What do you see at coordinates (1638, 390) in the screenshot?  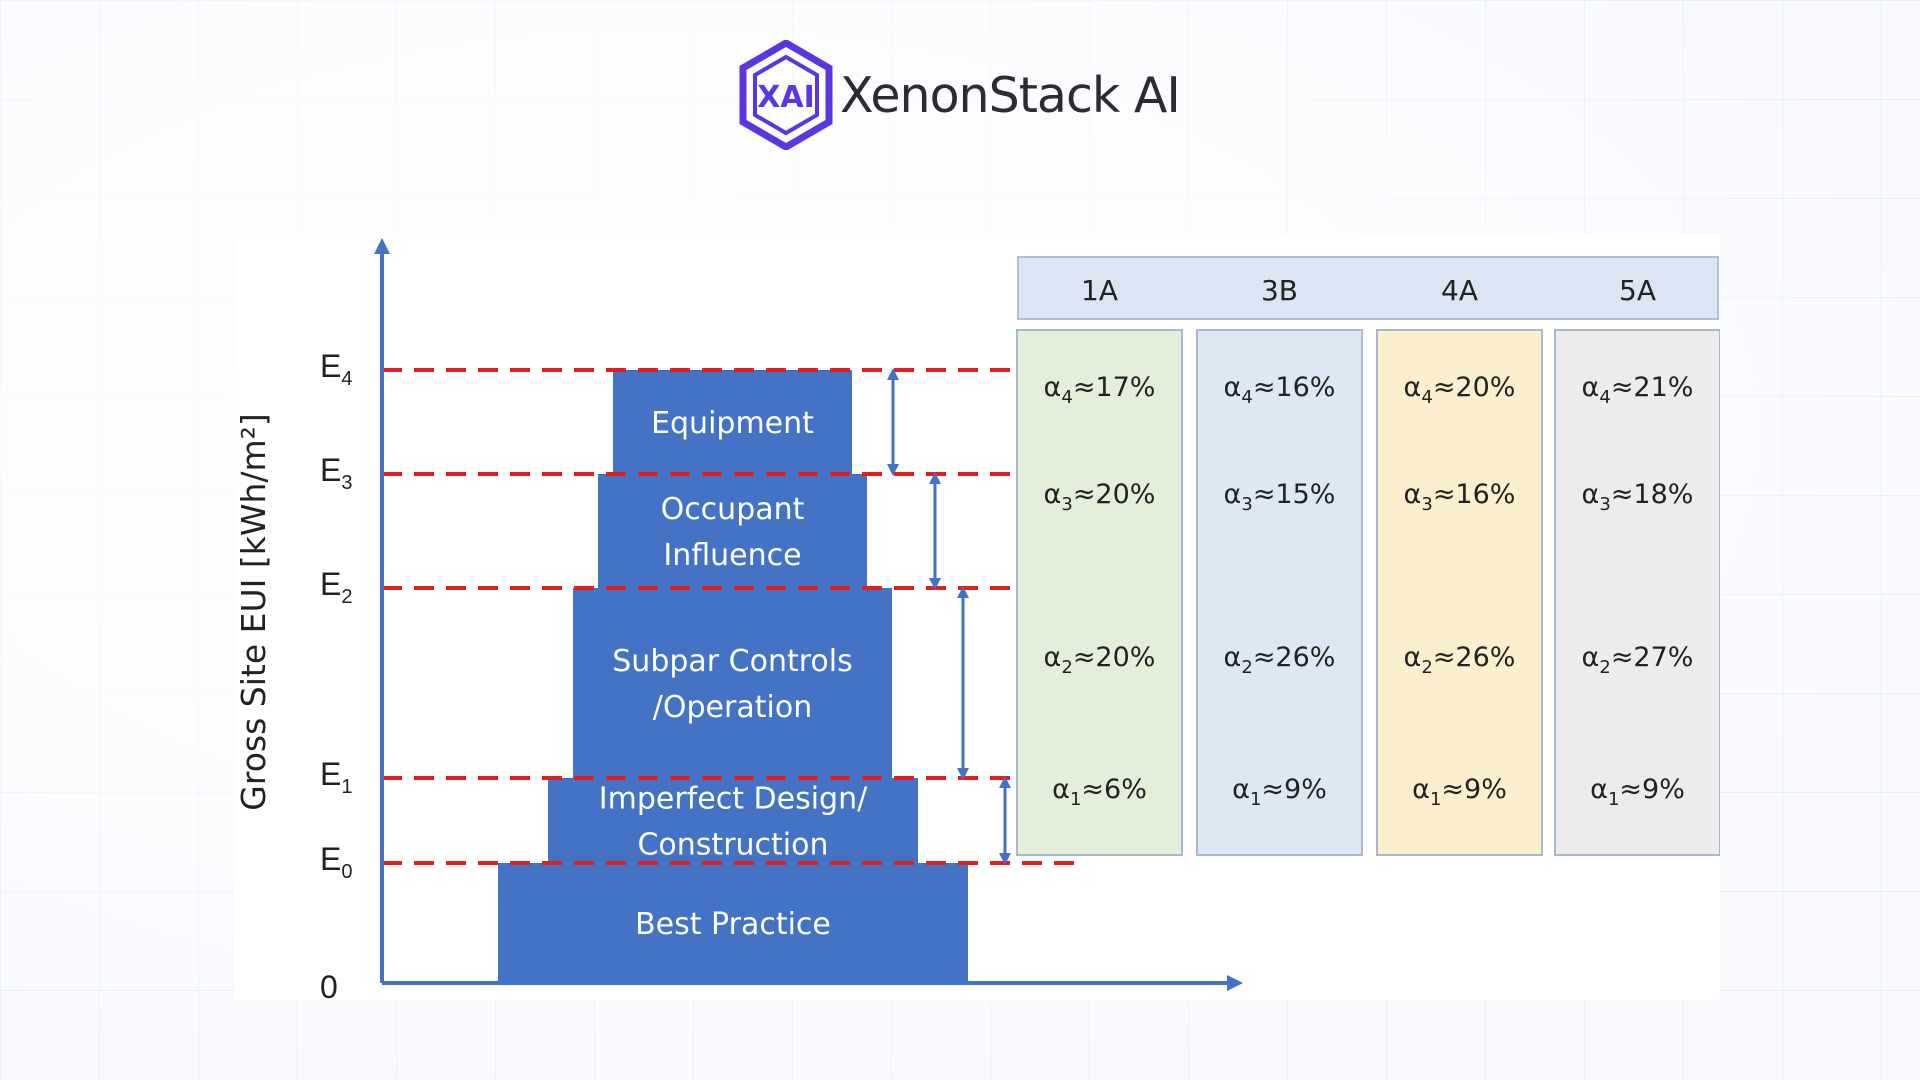 I see `alpha-share: α4≈21%` at bounding box center [1638, 390].